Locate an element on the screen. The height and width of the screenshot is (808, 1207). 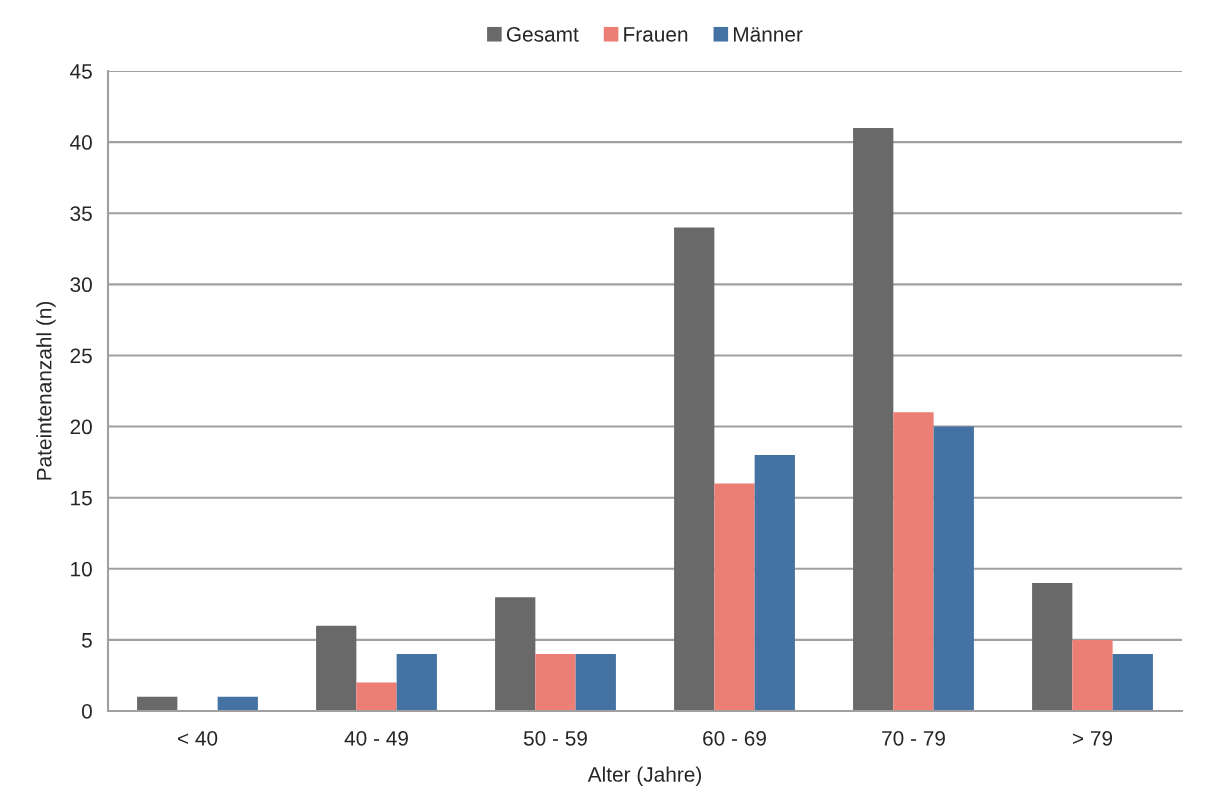
y-tick-label: 5 is located at coordinates (86, 640).